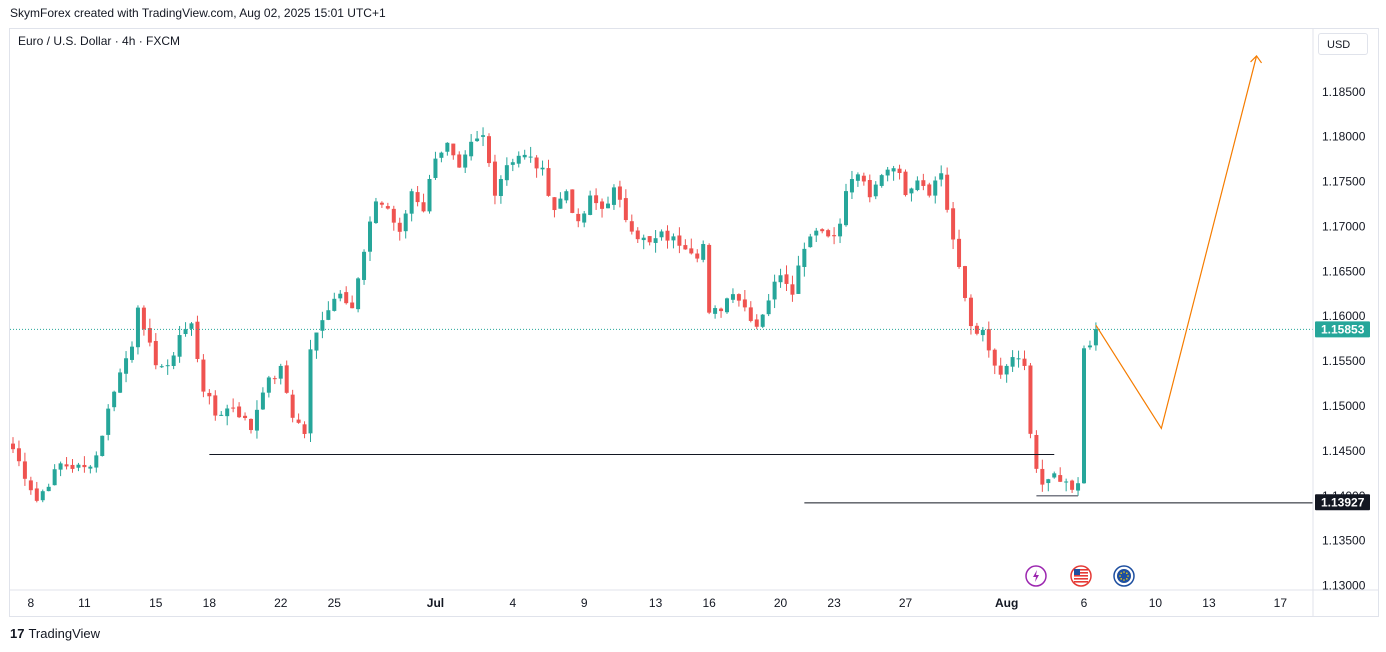 The height and width of the screenshot is (652, 1386). Describe the element at coordinates (1036, 576) in the screenshot. I see `lightning-bolt` at that location.